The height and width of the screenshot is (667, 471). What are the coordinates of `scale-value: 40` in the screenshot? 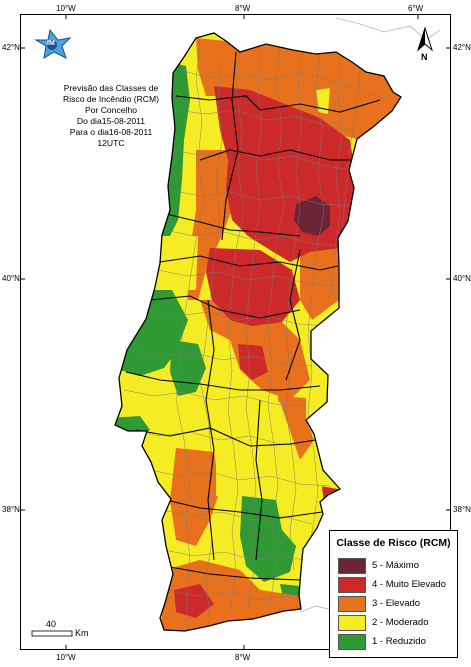 It's located at (51, 624).